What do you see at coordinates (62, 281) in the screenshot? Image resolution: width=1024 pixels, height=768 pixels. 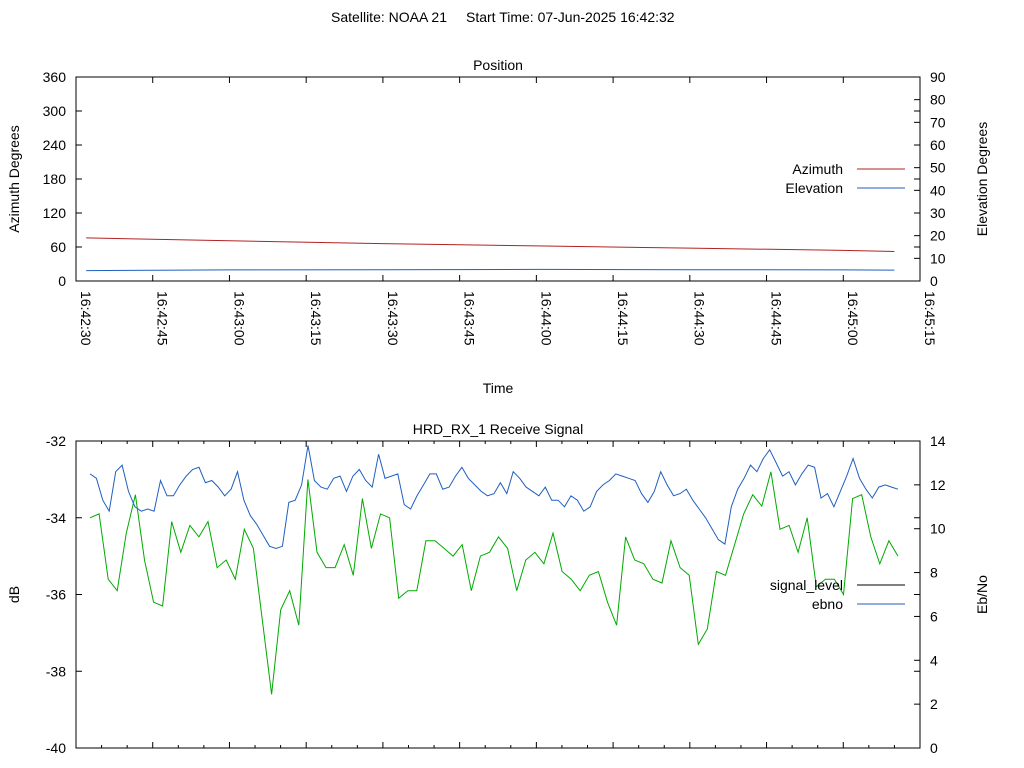 I see `azimuth-axis-tick-label: 0` at bounding box center [62, 281].